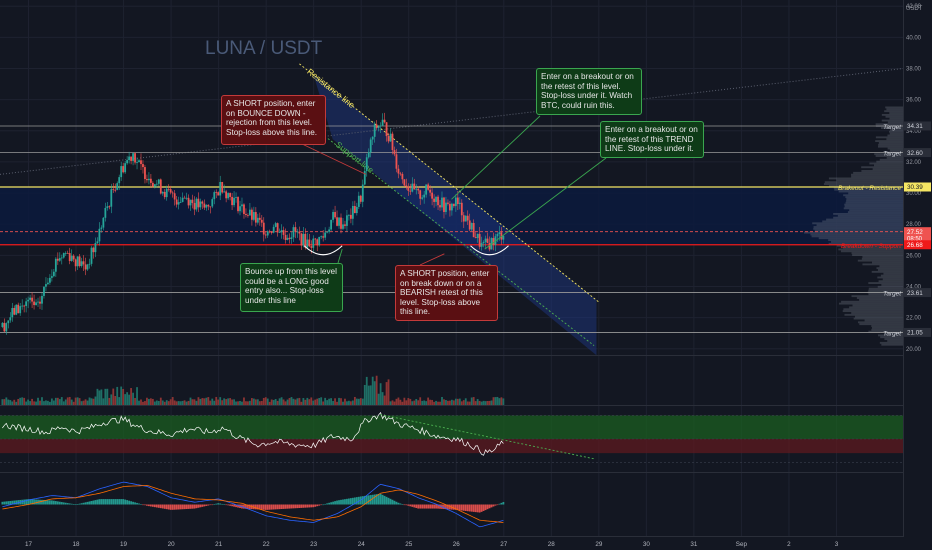 The height and width of the screenshot is (550, 932). Describe the element at coordinates (460, 504) in the screenshot. I see `macd-pane: 0.00` at that location.